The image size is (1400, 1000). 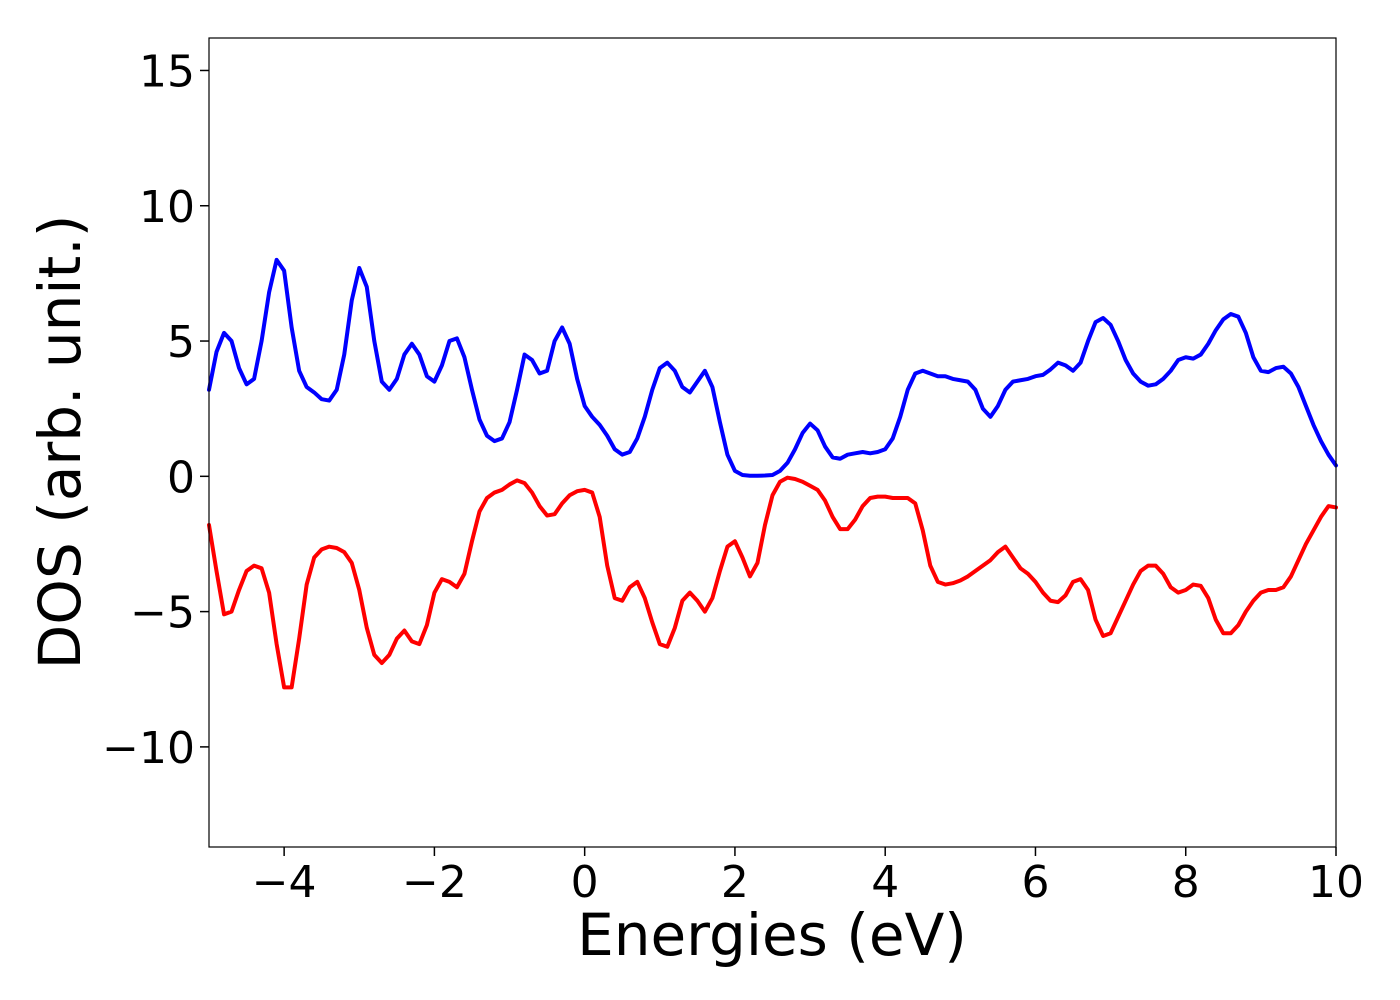 I want to click on y-tick-label: −10, so click(x=148, y=748).